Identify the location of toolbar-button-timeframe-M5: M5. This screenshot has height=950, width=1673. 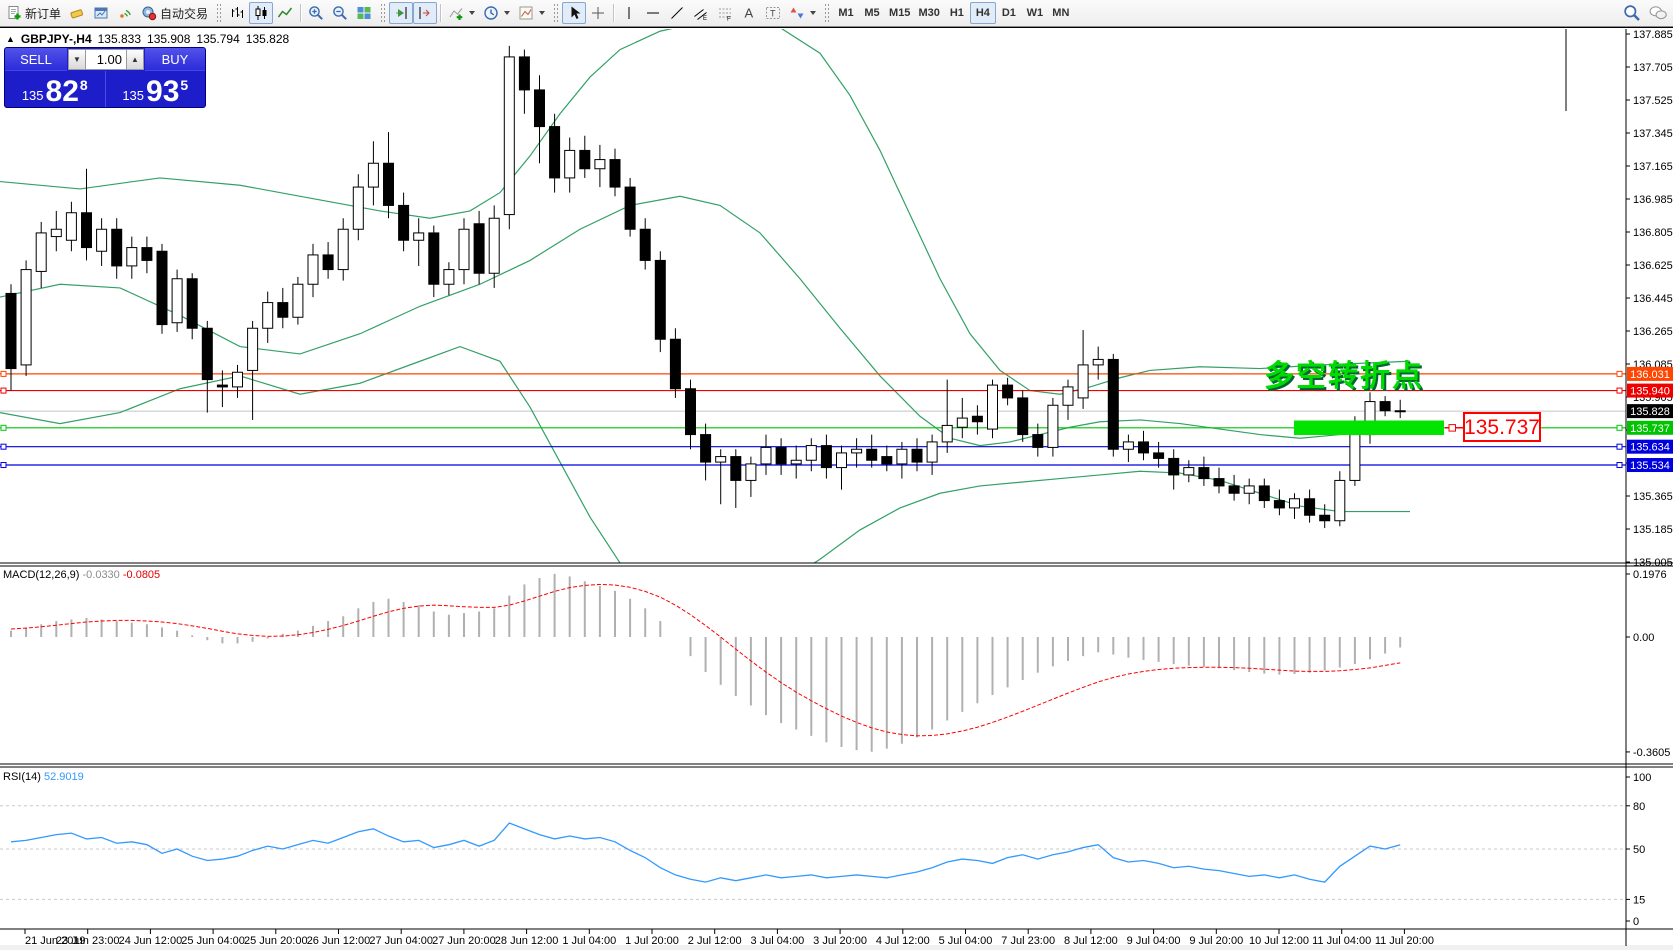
(872, 13).